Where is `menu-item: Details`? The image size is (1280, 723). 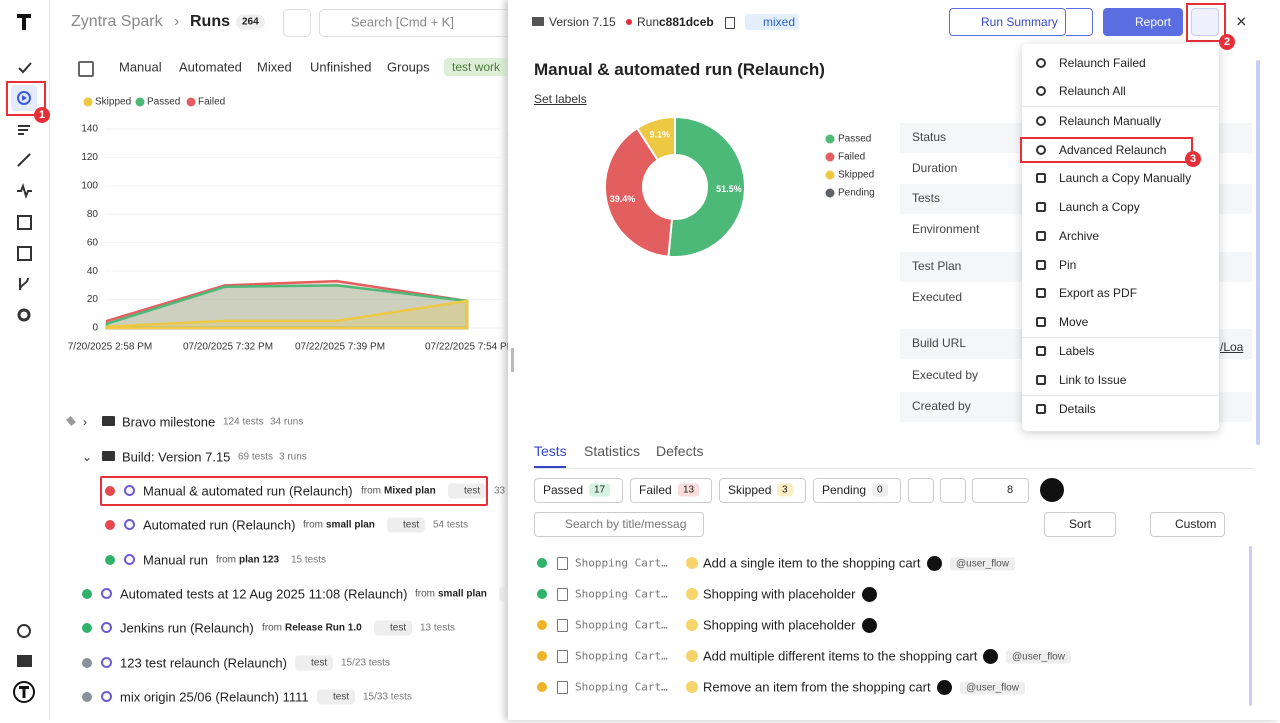
menu-item: Details is located at coordinates (1077, 409).